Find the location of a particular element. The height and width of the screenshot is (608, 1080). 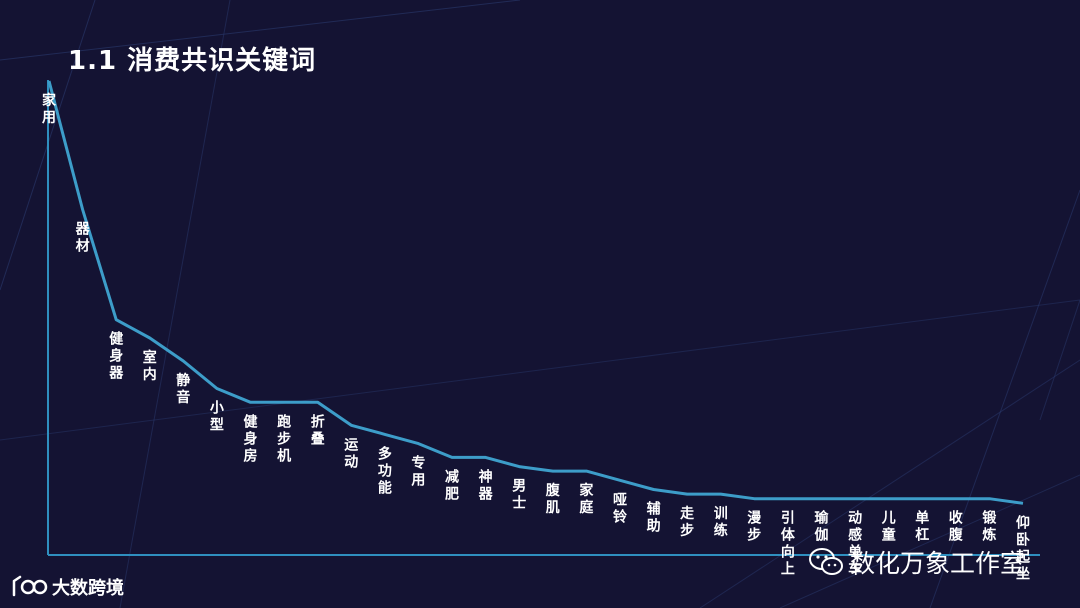

brand: 大数跨境 is located at coordinates (67, 587).